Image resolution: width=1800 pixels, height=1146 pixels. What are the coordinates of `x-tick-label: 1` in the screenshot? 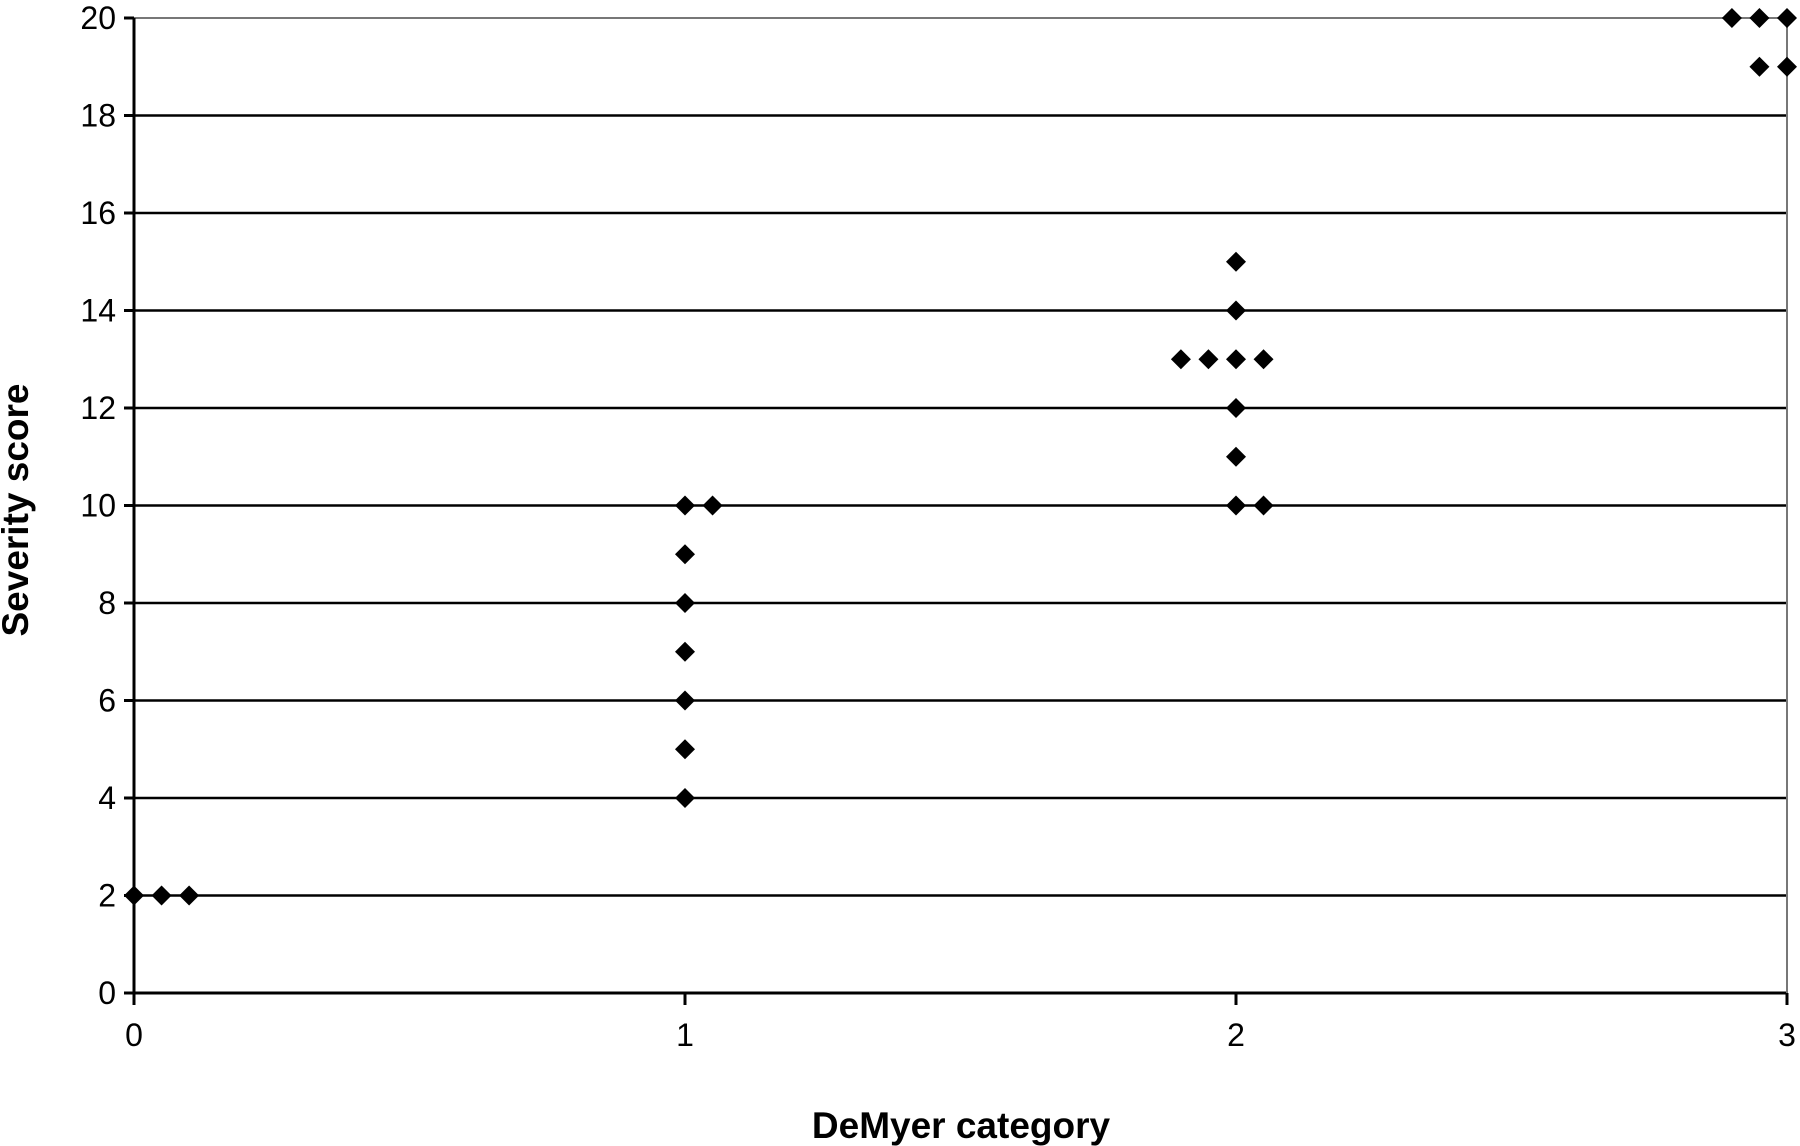 It's located at (685, 1035).